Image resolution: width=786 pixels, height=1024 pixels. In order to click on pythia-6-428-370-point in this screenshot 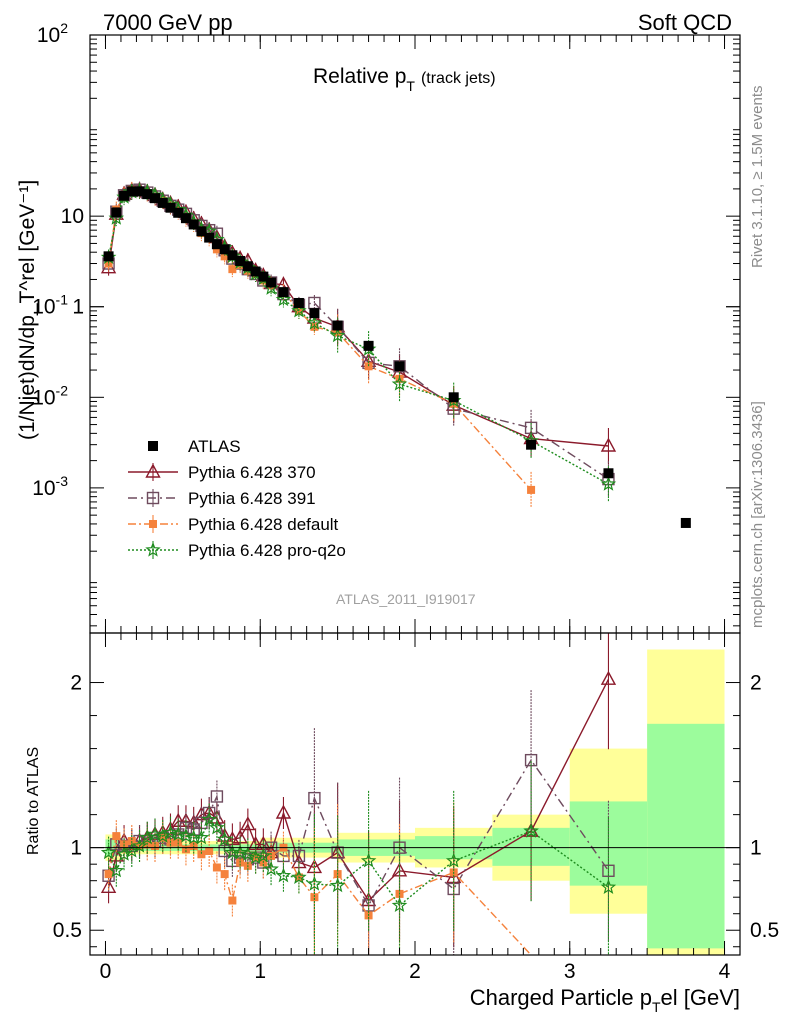, I will do `click(608, 444)`.